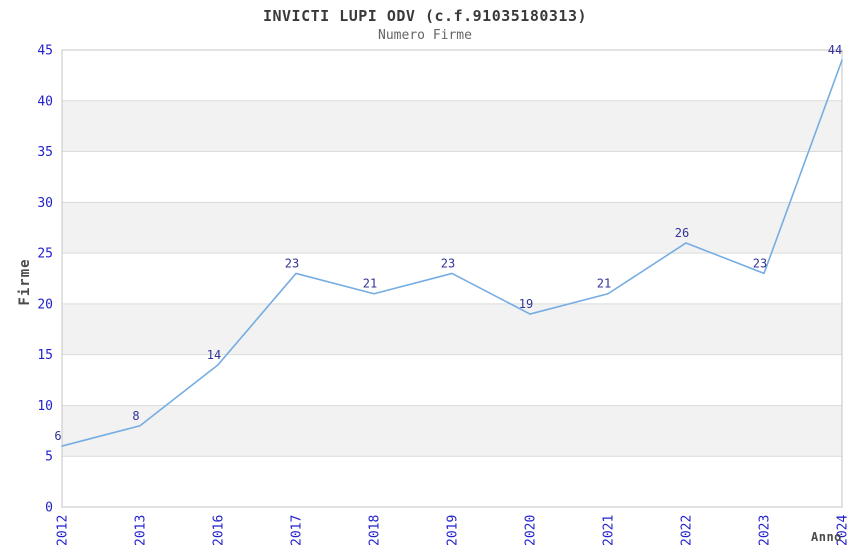 The width and height of the screenshot is (850, 550). Describe the element at coordinates (49, 457) in the screenshot. I see `y-tick-label: 5` at that location.